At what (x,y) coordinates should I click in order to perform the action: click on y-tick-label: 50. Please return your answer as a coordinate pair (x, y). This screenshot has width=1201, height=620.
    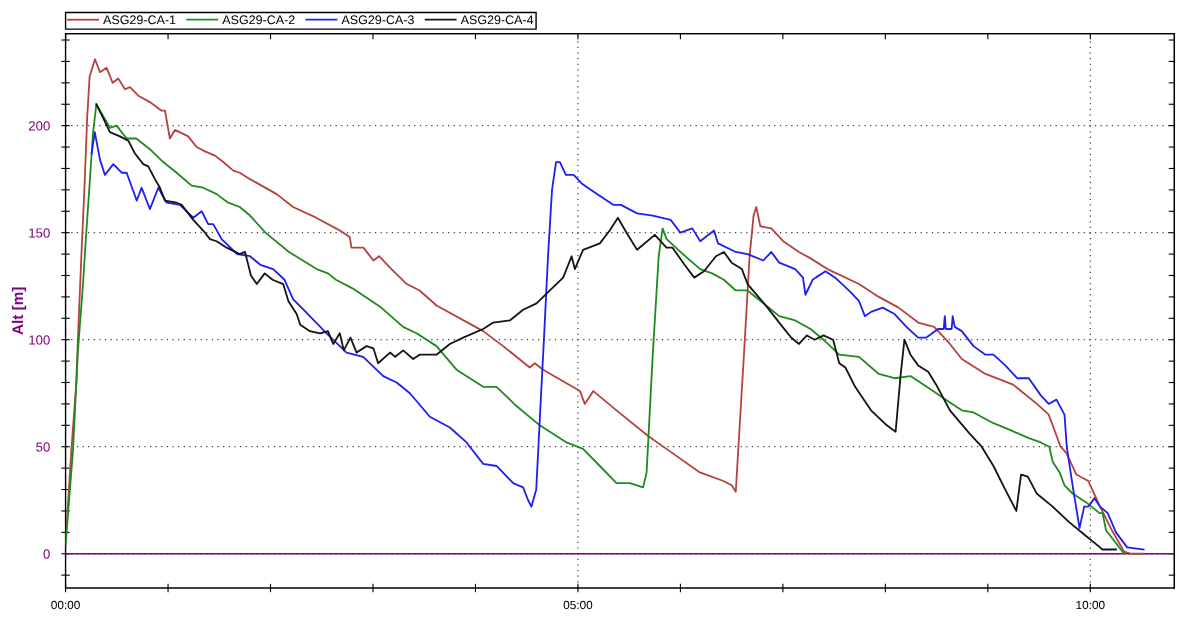
    Looking at the image, I should click on (43, 447).